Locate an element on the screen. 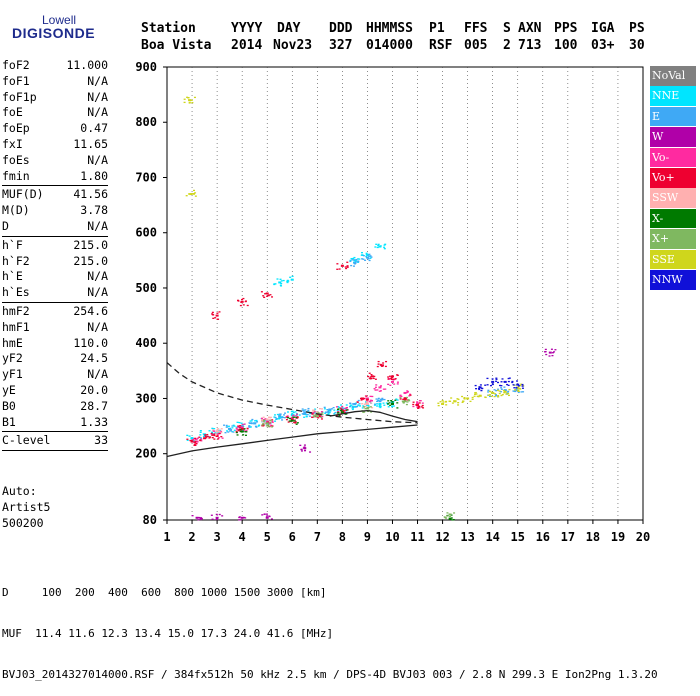  parameter-row: foEp 0.47 is located at coordinates (55, 129).